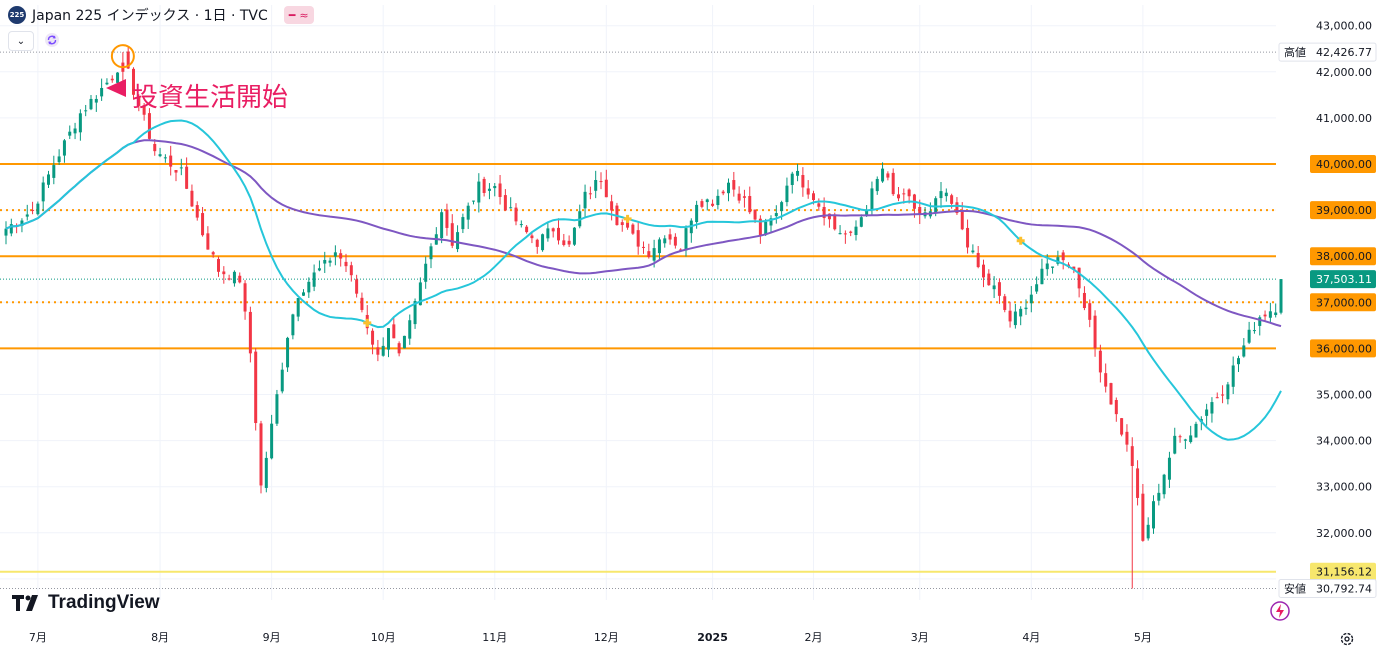 The height and width of the screenshot is (650, 1378). I want to click on tradingview-logo: TradingView, so click(86, 603).